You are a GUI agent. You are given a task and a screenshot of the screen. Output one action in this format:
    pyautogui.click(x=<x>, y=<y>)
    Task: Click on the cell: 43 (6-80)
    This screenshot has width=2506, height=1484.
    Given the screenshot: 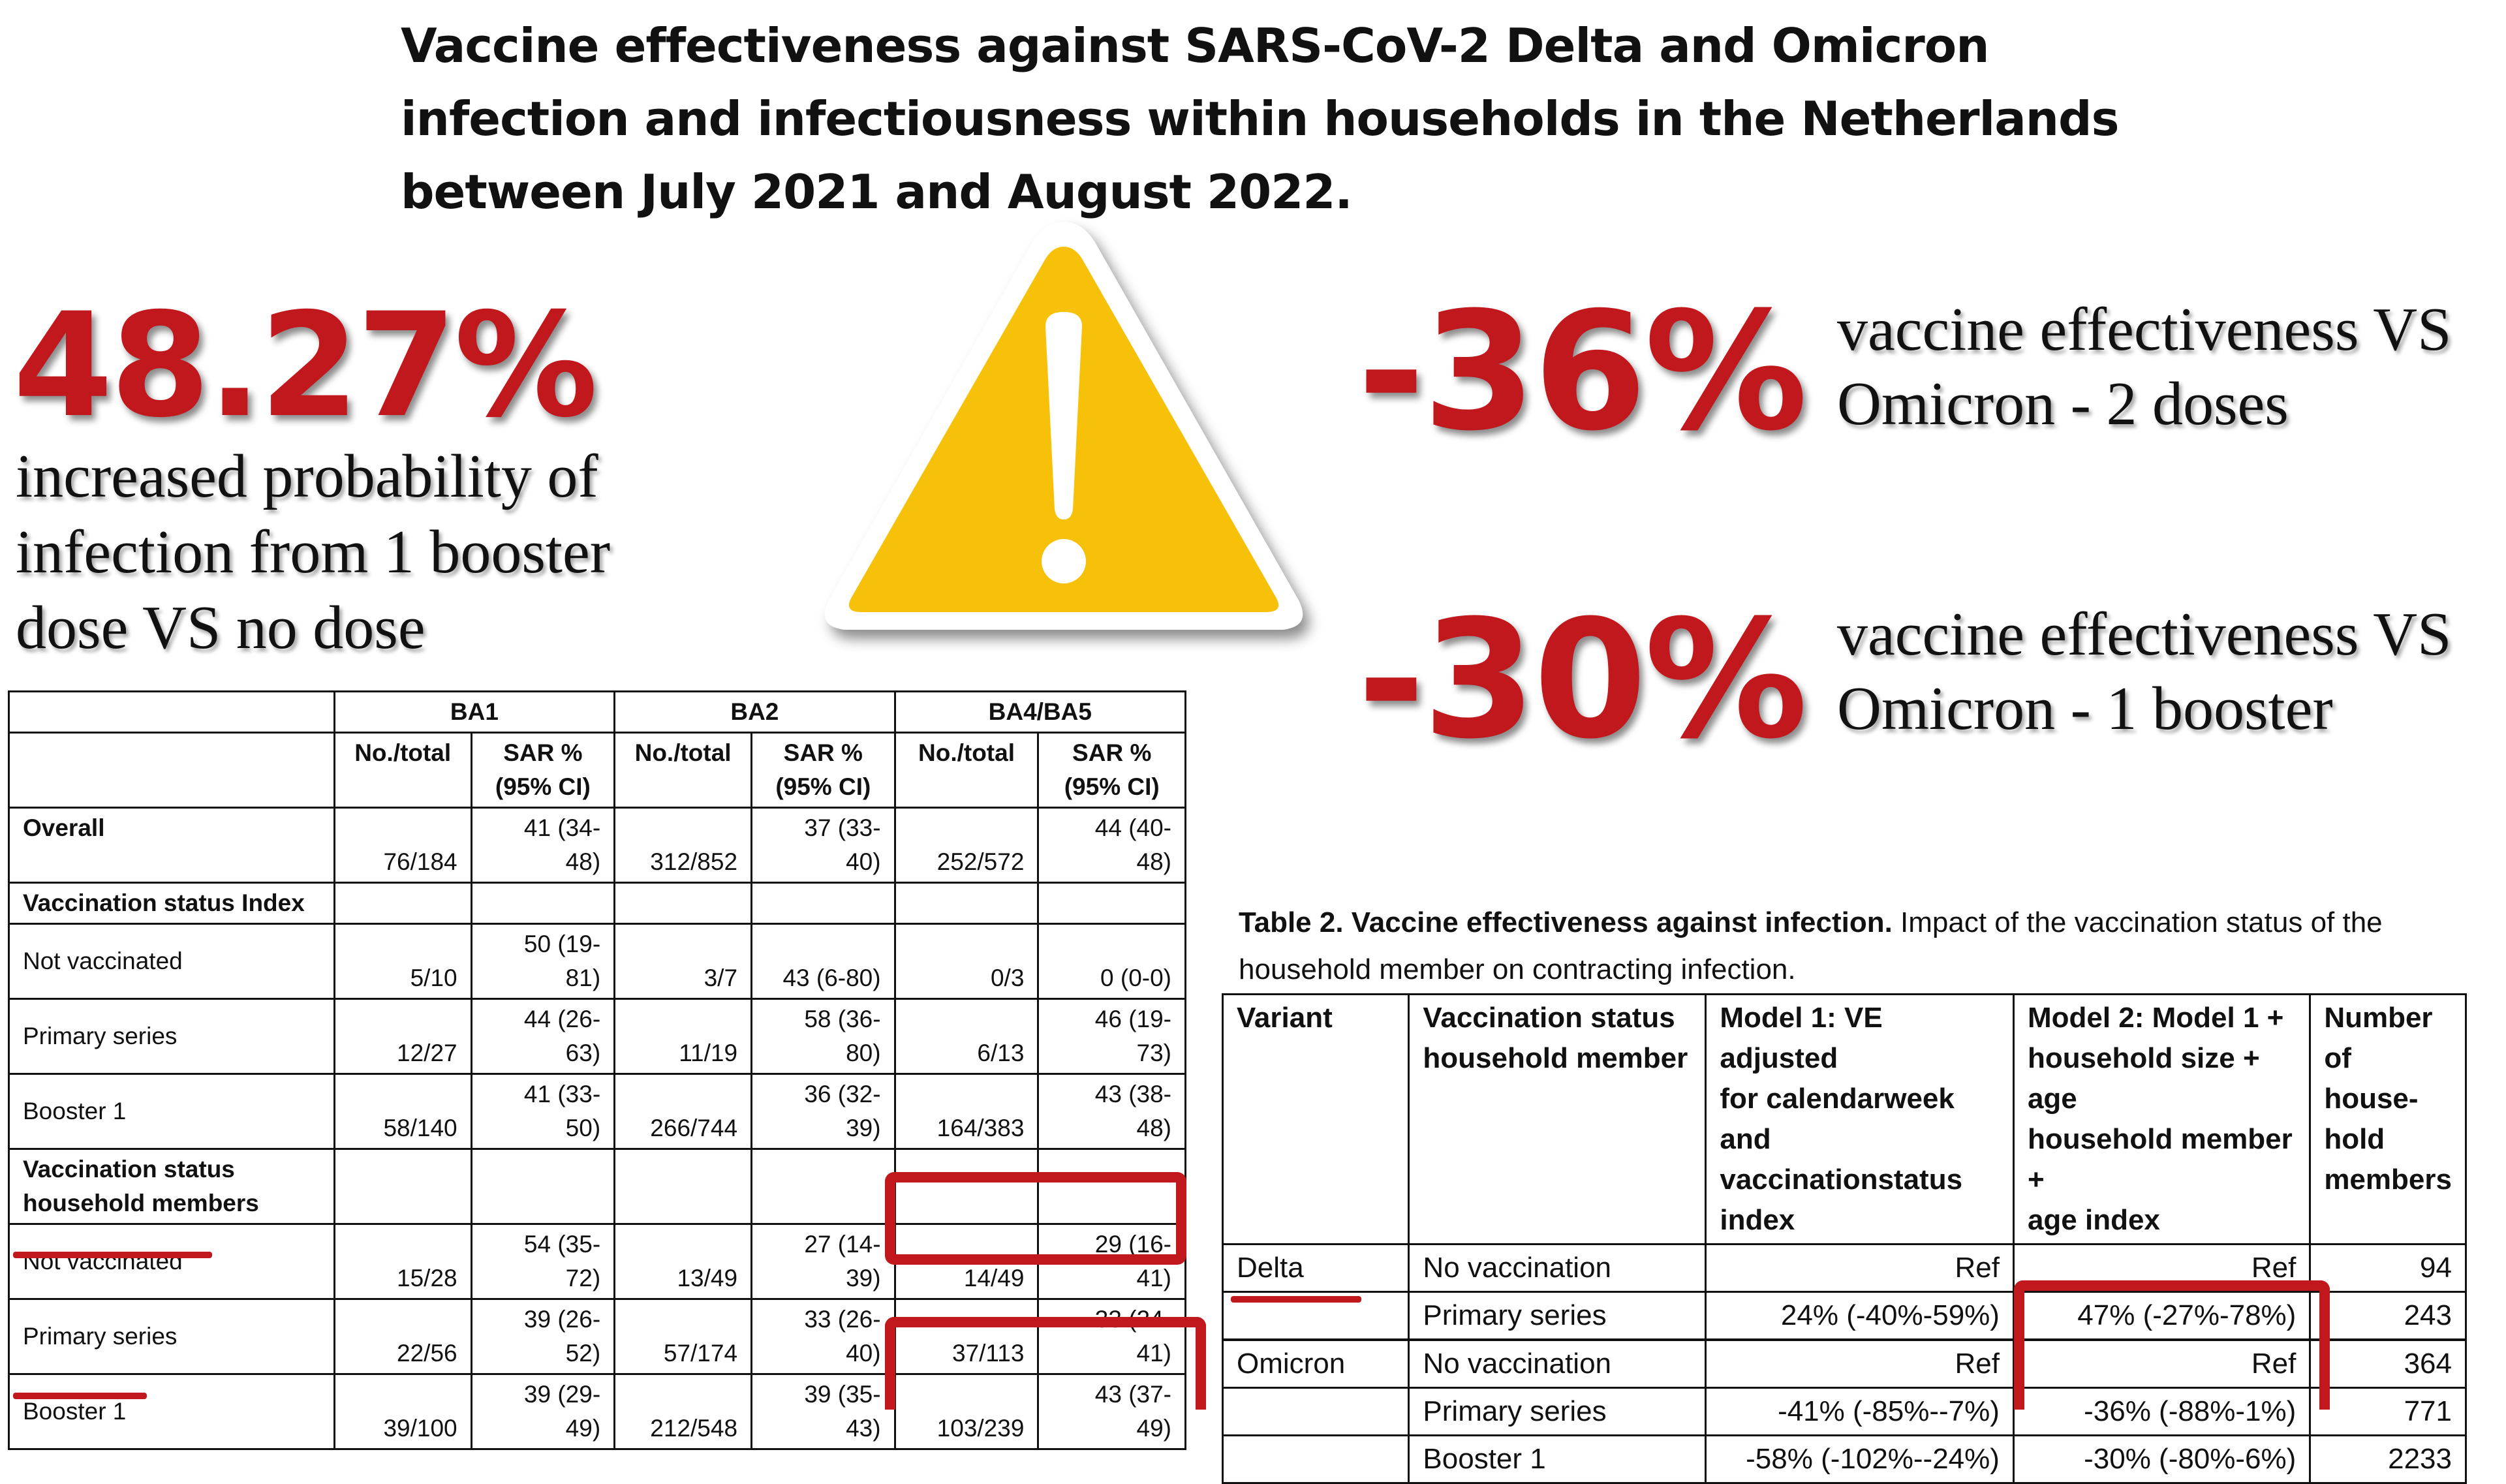 What is the action you would take?
    pyautogui.click(x=823, y=961)
    